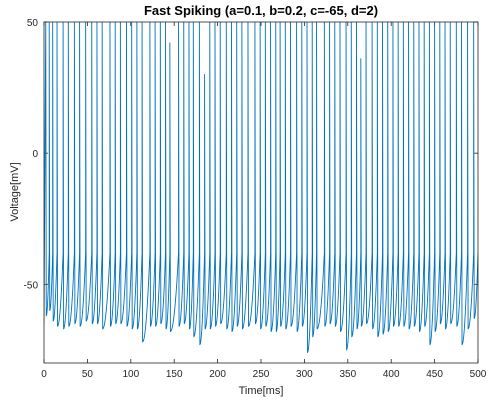 Image resolution: width=503 pixels, height=402 pixels. Describe the element at coordinates (261, 391) in the screenshot. I see `x-axis-label: Time[ms]` at that location.